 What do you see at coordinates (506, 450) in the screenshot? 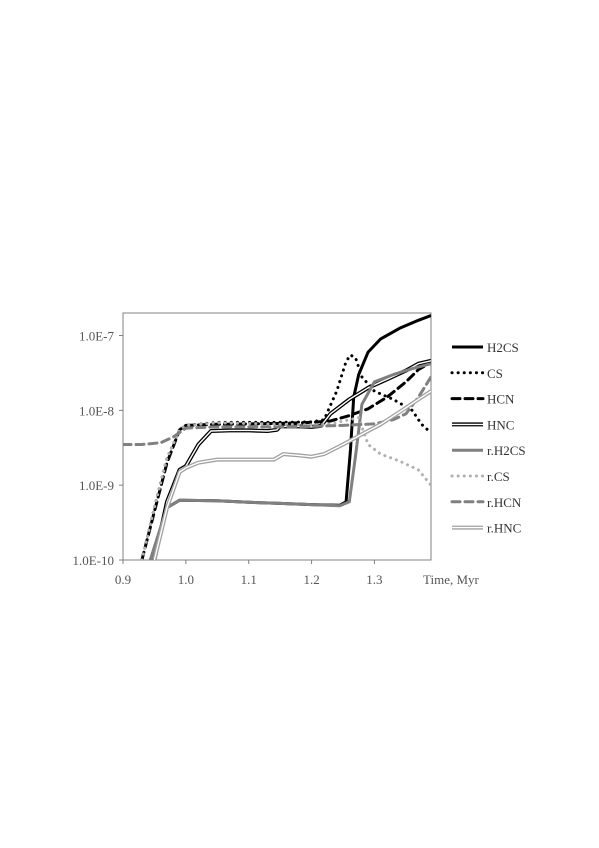
I see `legend-r-h2cs-label: r.H2CS` at bounding box center [506, 450].